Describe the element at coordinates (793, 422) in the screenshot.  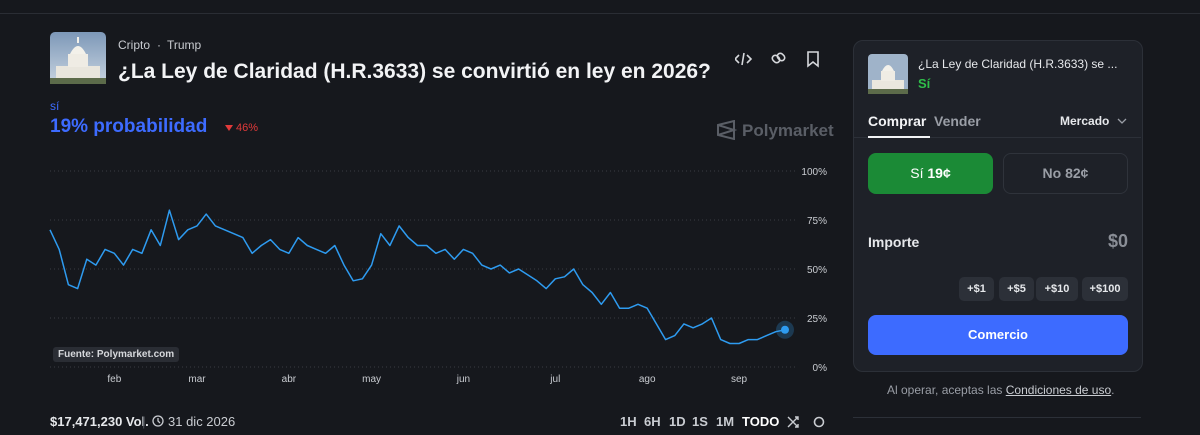
I see `shuffle-icon` at that location.